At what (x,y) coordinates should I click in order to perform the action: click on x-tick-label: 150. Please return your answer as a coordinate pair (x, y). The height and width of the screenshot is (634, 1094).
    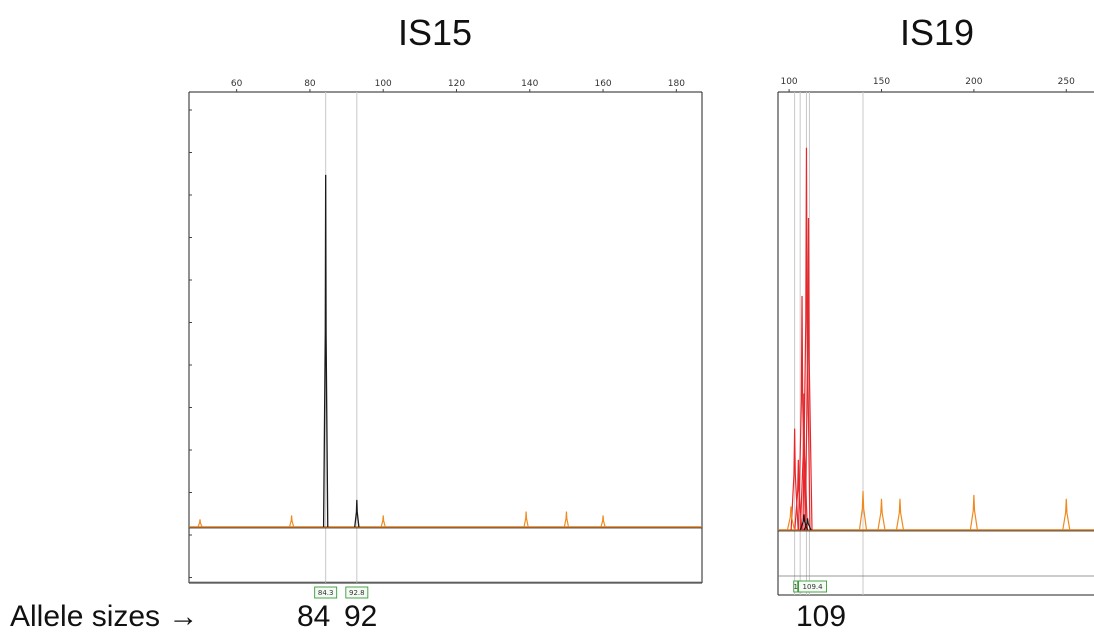
    Looking at the image, I should click on (881, 82).